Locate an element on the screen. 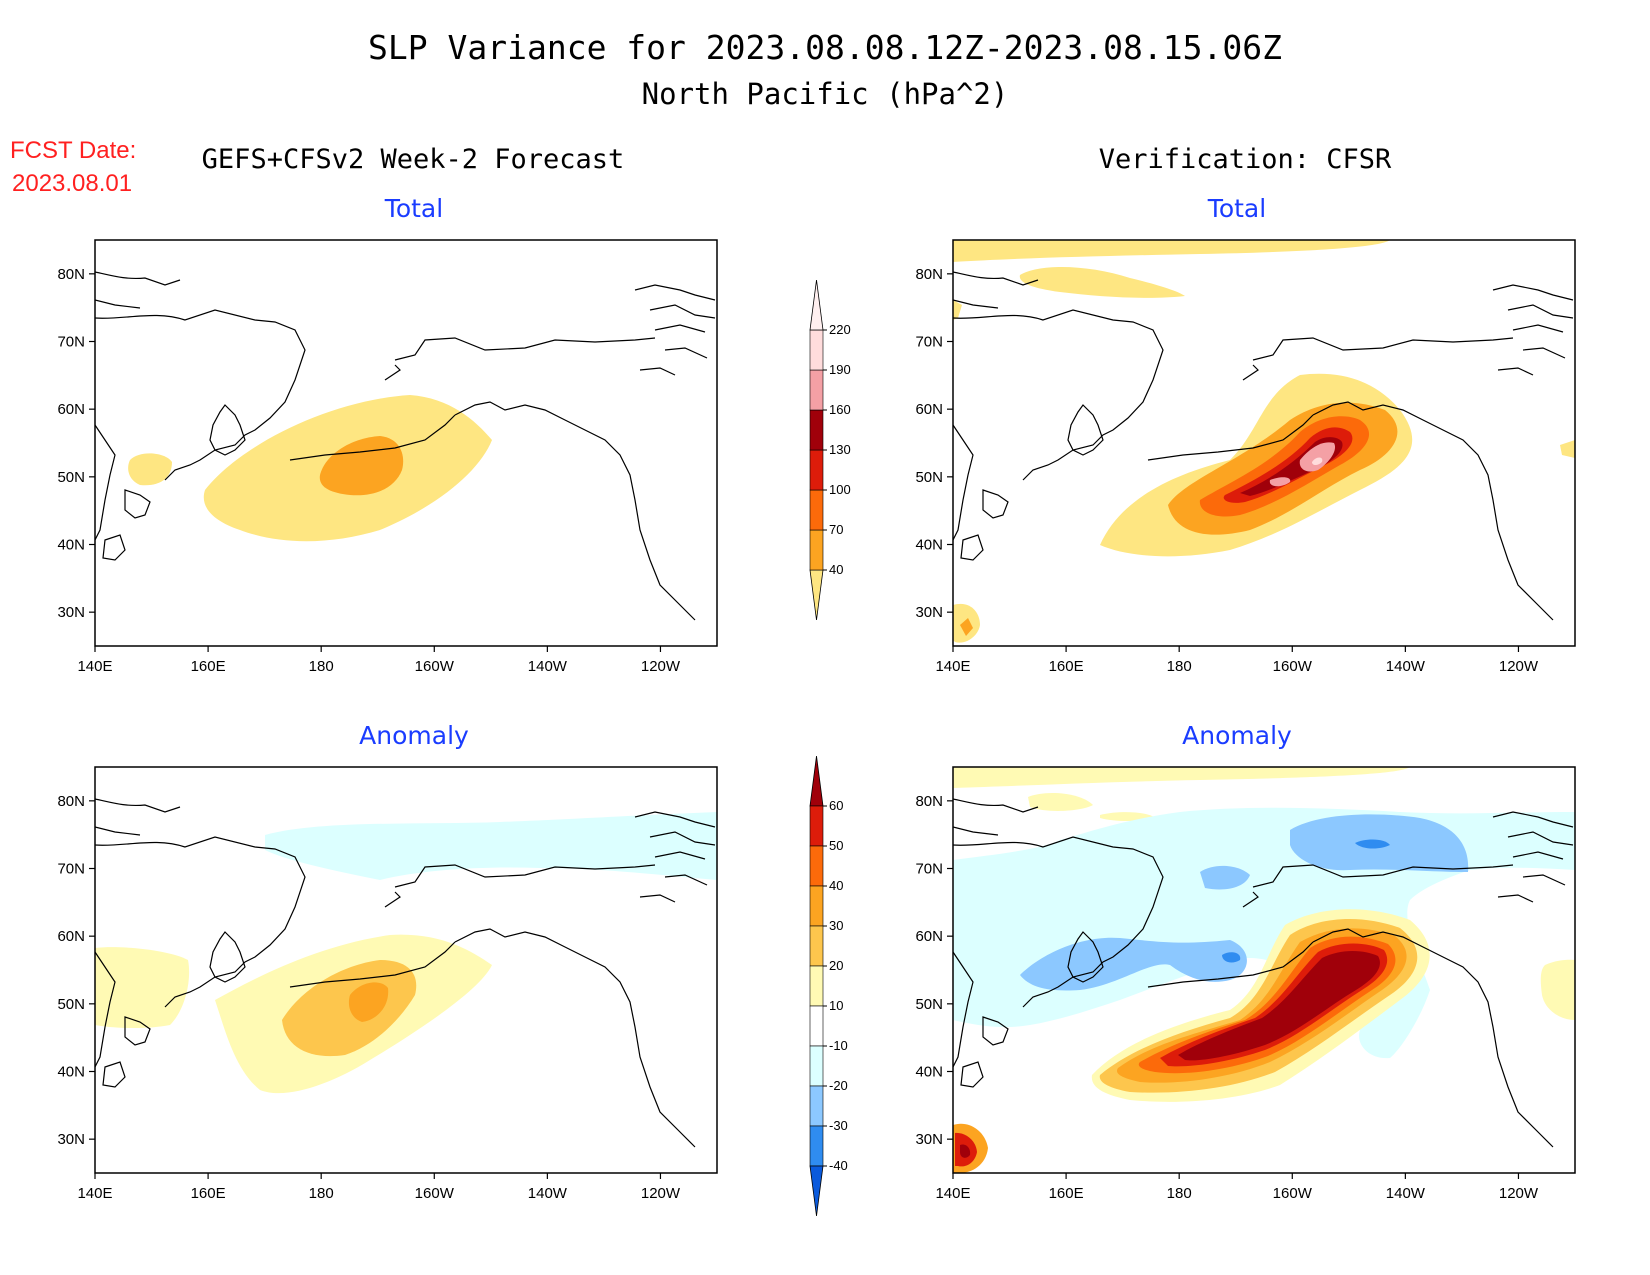 This screenshot has height=1275, width=1650. colorbar-label: 160 is located at coordinates (840, 409).